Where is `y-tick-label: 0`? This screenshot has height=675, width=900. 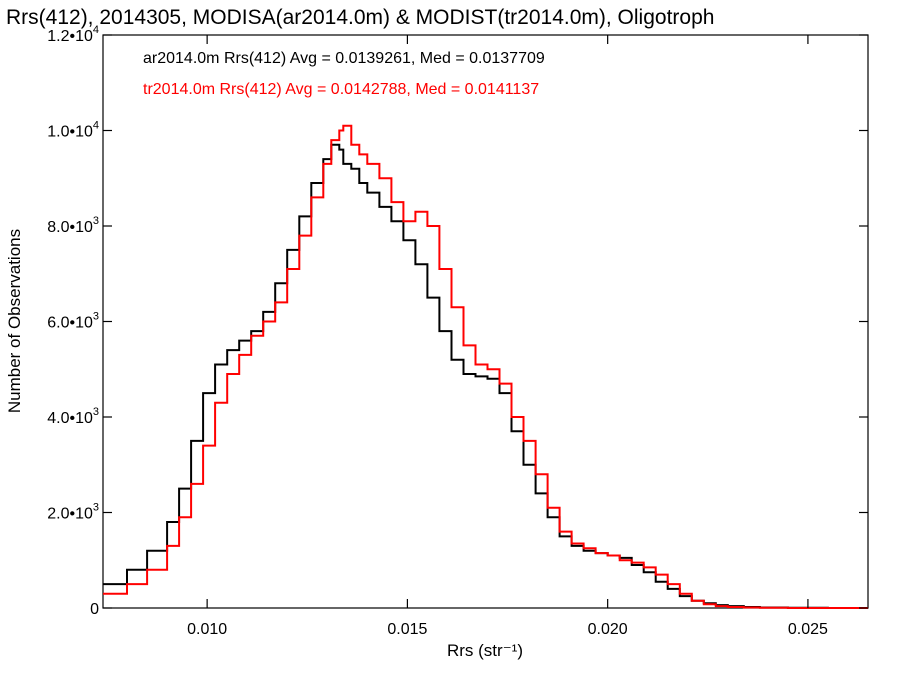 y-tick-label: 0 is located at coordinates (94, 609).